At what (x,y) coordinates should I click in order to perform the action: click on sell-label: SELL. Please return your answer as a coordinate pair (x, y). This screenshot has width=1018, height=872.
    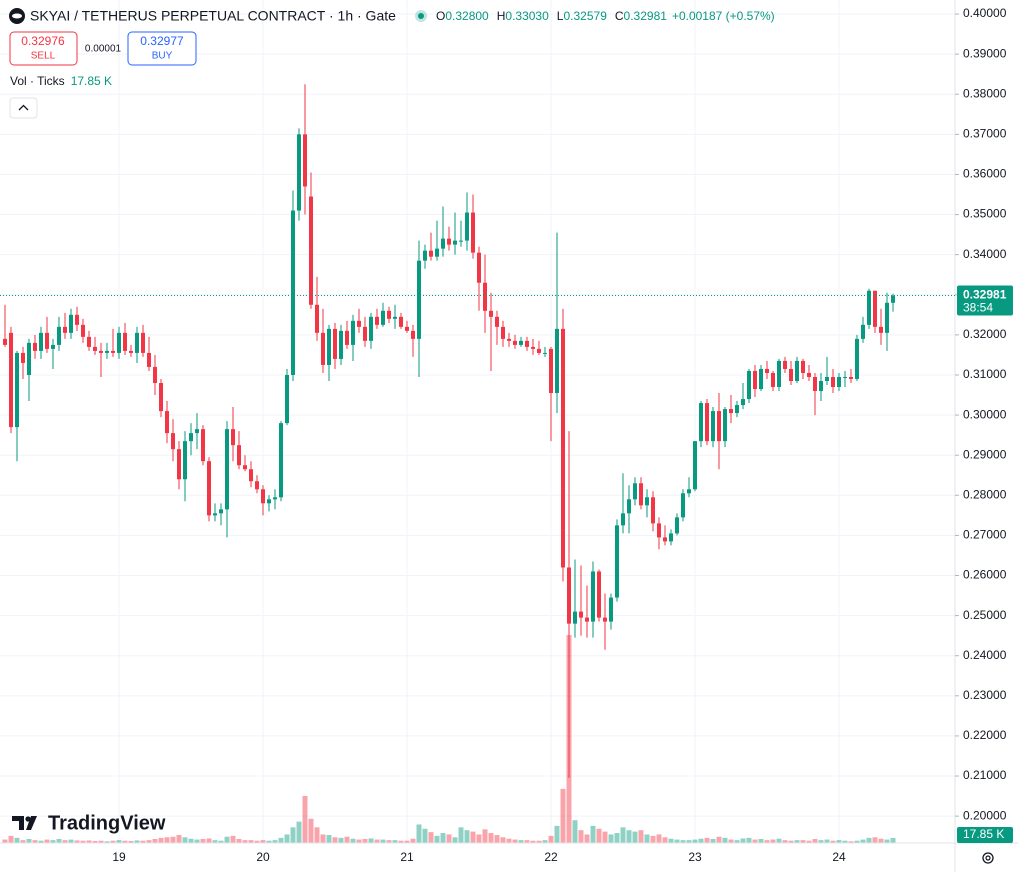
    Looking at the image, I should click on (43, 56).